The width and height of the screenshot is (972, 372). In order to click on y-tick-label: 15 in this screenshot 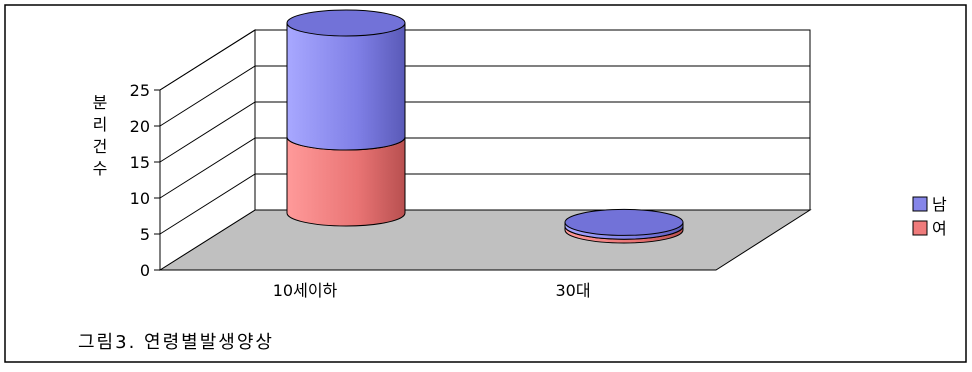, I will do `click(140, 162)`.